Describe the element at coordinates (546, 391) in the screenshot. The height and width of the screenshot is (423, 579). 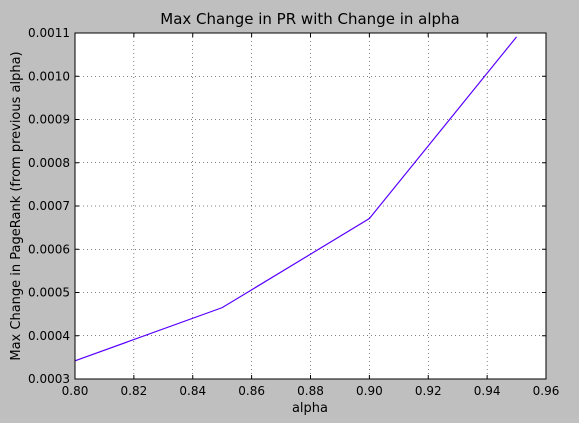
I see `x-tick-label: 0.96` at that location.